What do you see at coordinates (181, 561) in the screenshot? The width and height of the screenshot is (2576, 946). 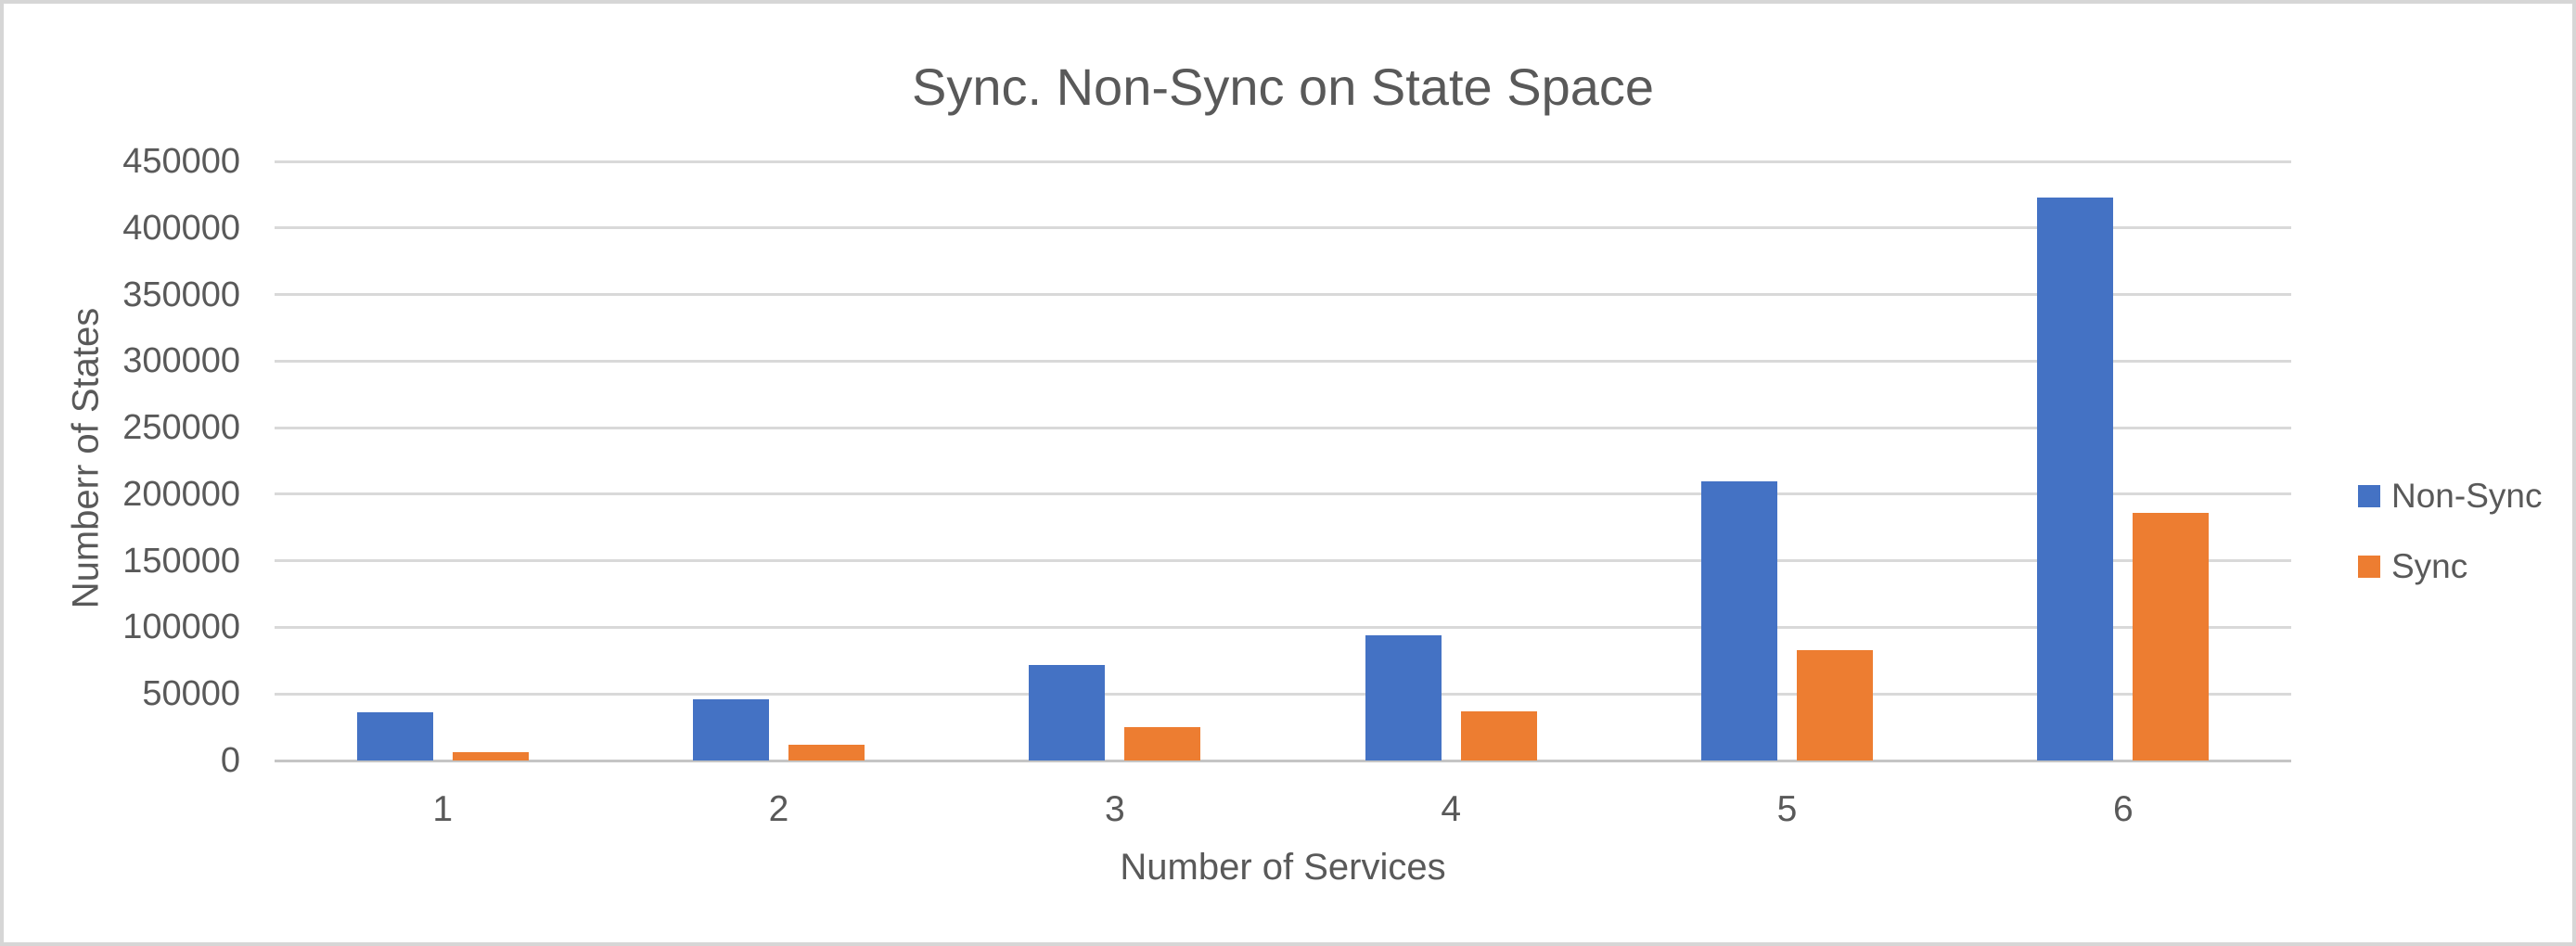 I see `y-tick-label-150000: 150000` at bounding box center [181, 561].